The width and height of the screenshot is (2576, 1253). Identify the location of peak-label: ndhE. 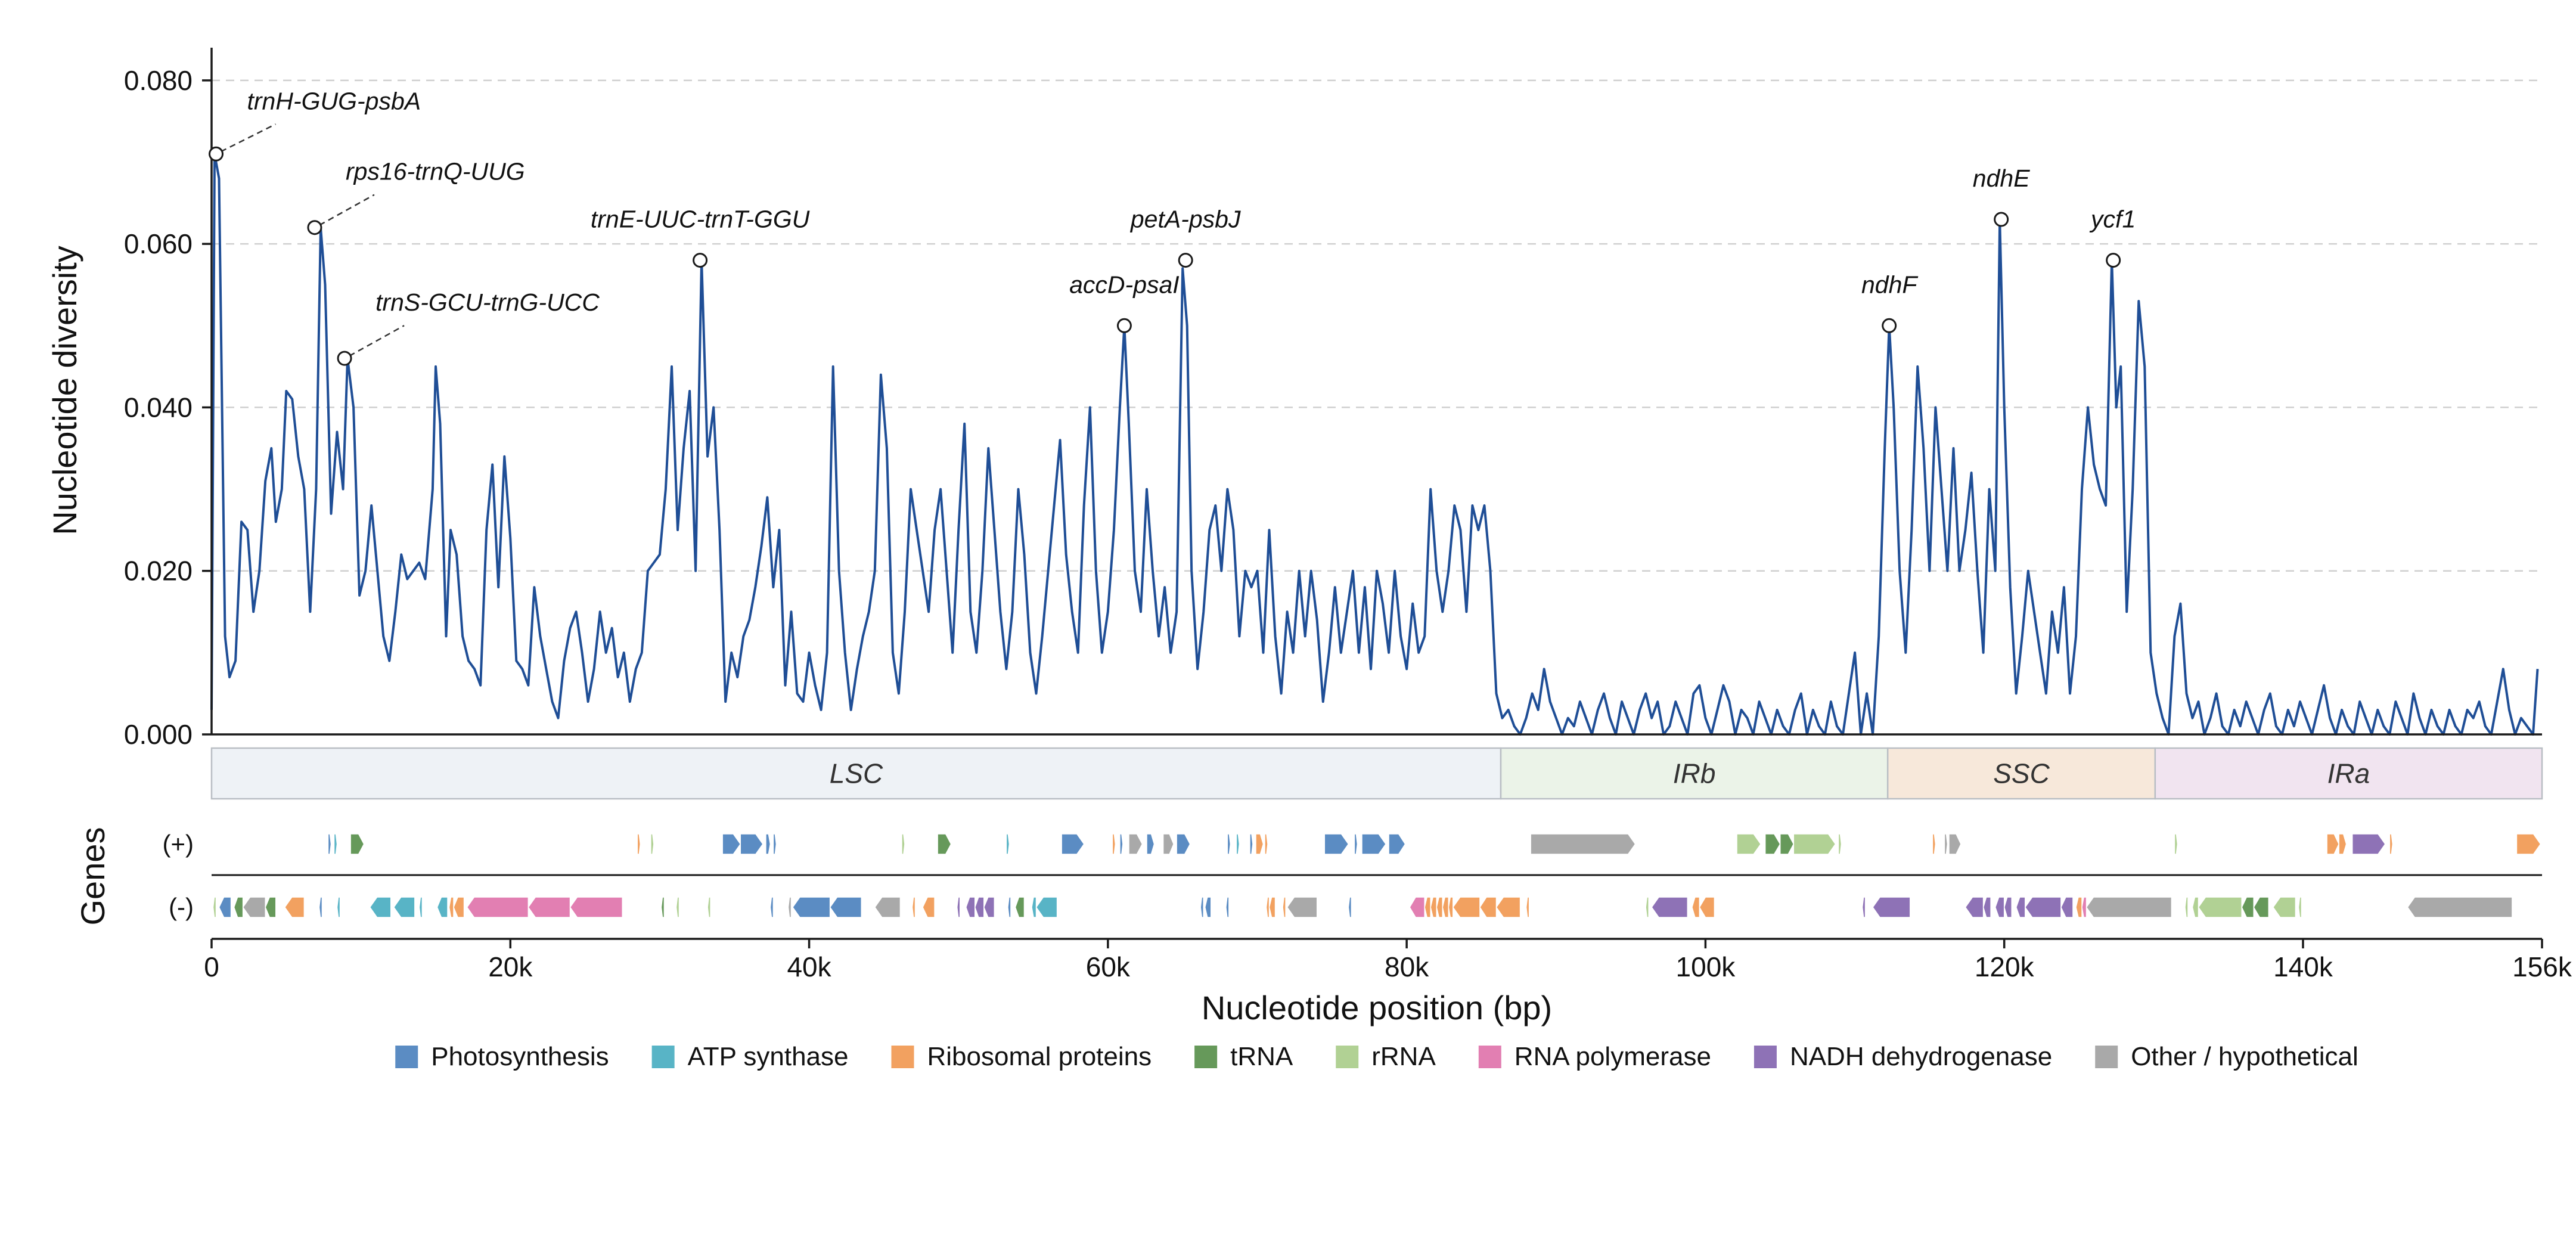
(2002, 178).